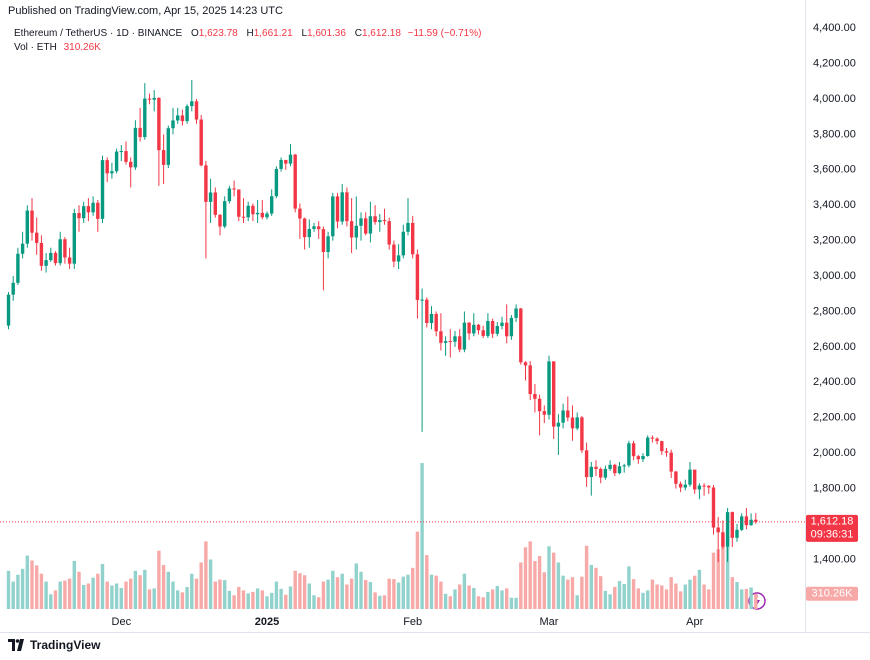 Image resolution: width=870 pixels, height=660 pixels. Describe the element at coordinates (834, 559) in the screenshot. I see `y-tick-label: 1,400.00` at that location.